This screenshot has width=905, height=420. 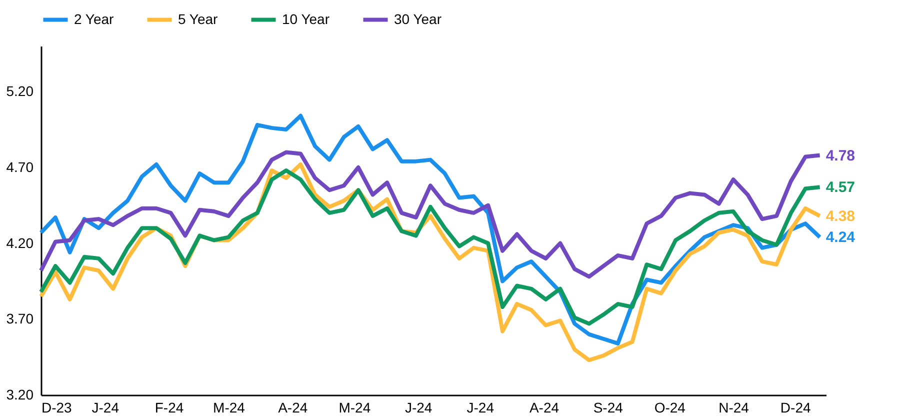 What do you see at coordinates (670, 408) in the screenshot?
I see `x-tick-label: O-24` at bounding box center [670, 408].